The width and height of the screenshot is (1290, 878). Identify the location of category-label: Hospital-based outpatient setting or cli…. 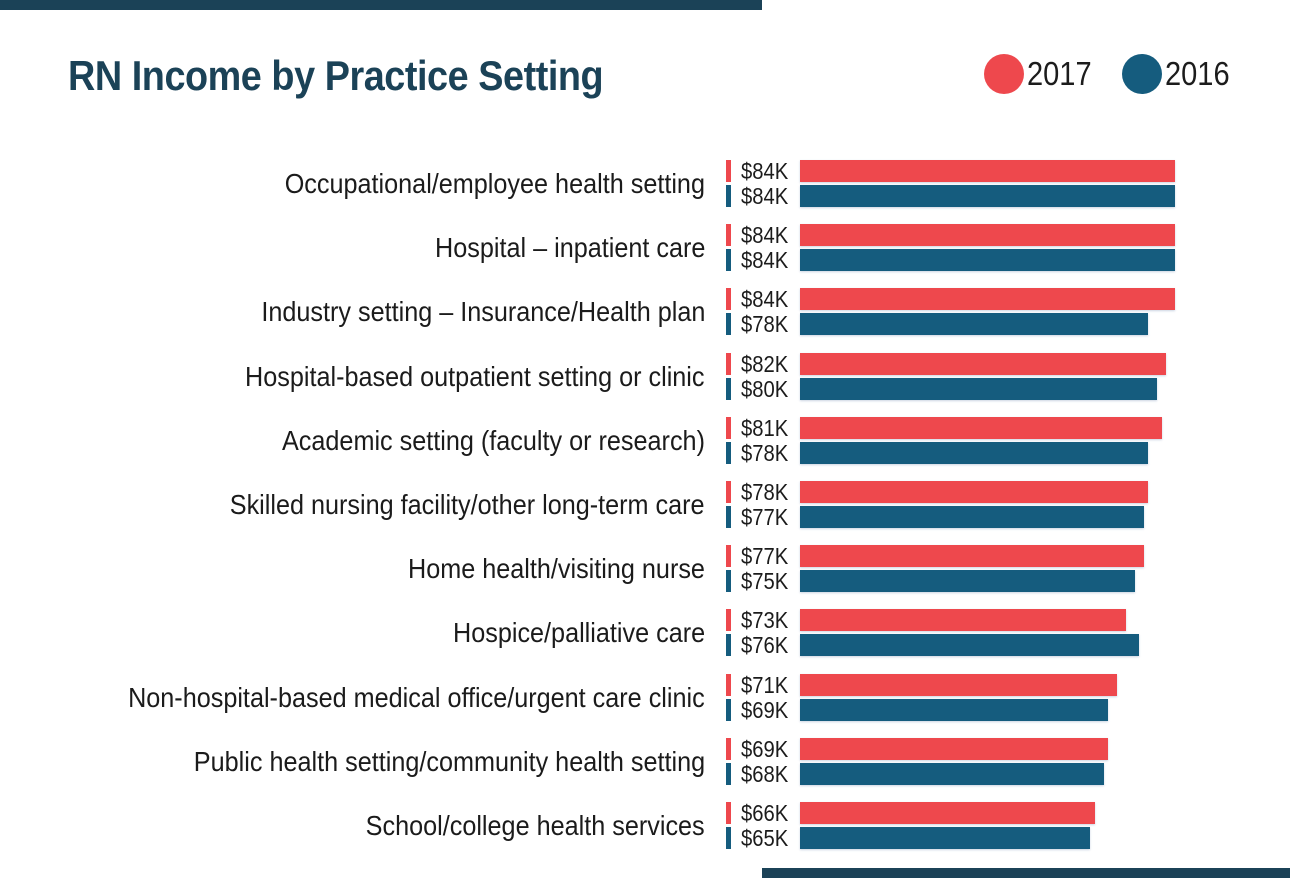
(475, 376).